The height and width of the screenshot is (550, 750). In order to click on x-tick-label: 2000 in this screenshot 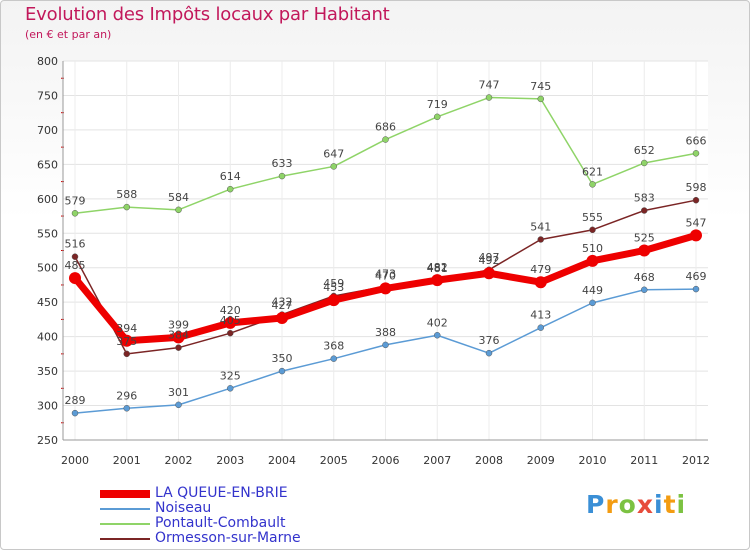, I will do `click(75, 460)`.